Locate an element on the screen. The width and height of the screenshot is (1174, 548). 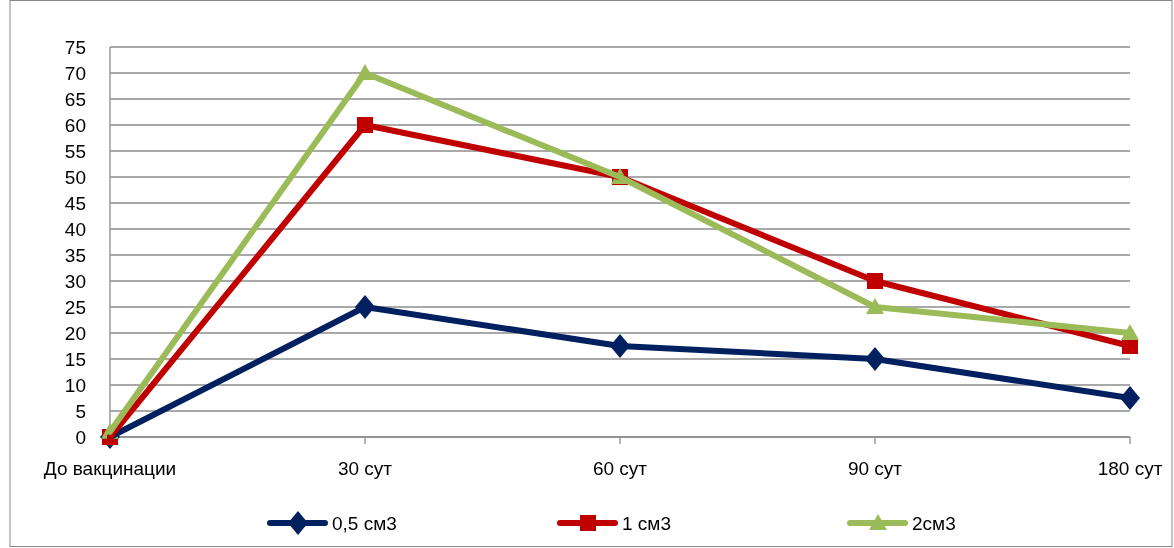
x-tick-label: 180 сут is located at coordinates (1130, 468).